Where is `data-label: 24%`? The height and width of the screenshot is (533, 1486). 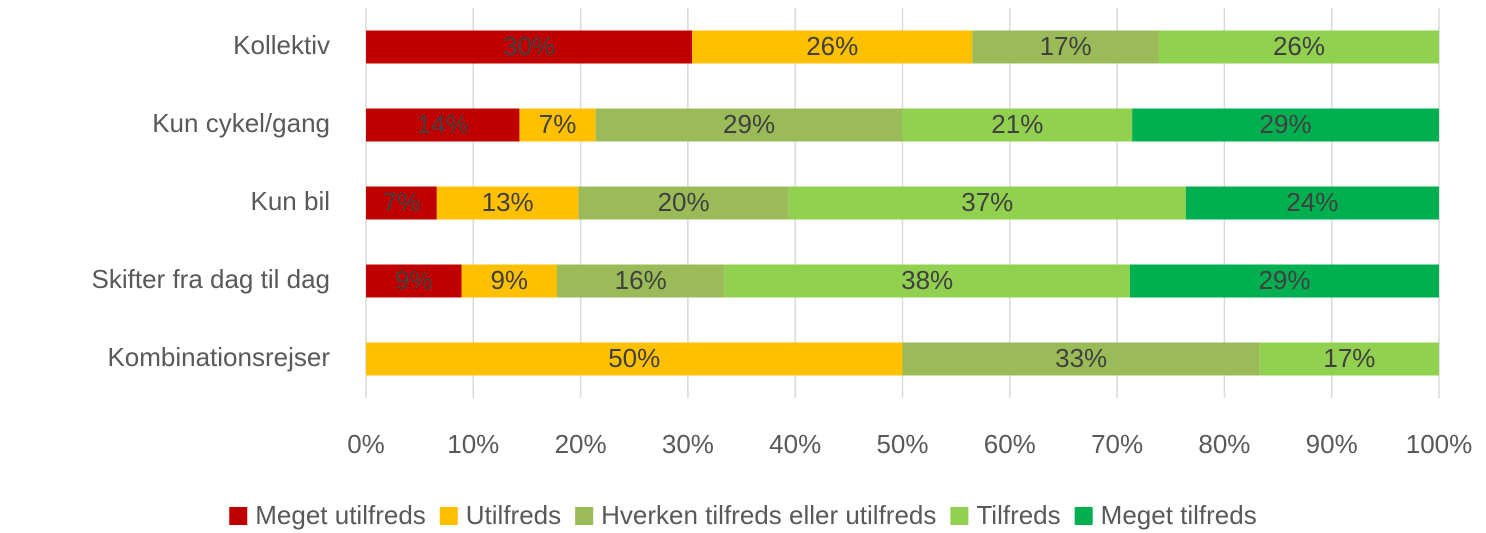 data-label: 24% is located at coordinates (1312, 202).